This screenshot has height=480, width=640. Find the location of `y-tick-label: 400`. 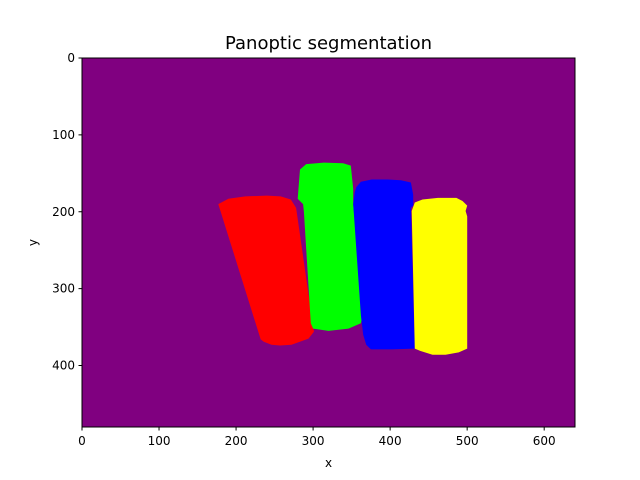

y-tick-label: 400 is located at coordinates (63, 366).